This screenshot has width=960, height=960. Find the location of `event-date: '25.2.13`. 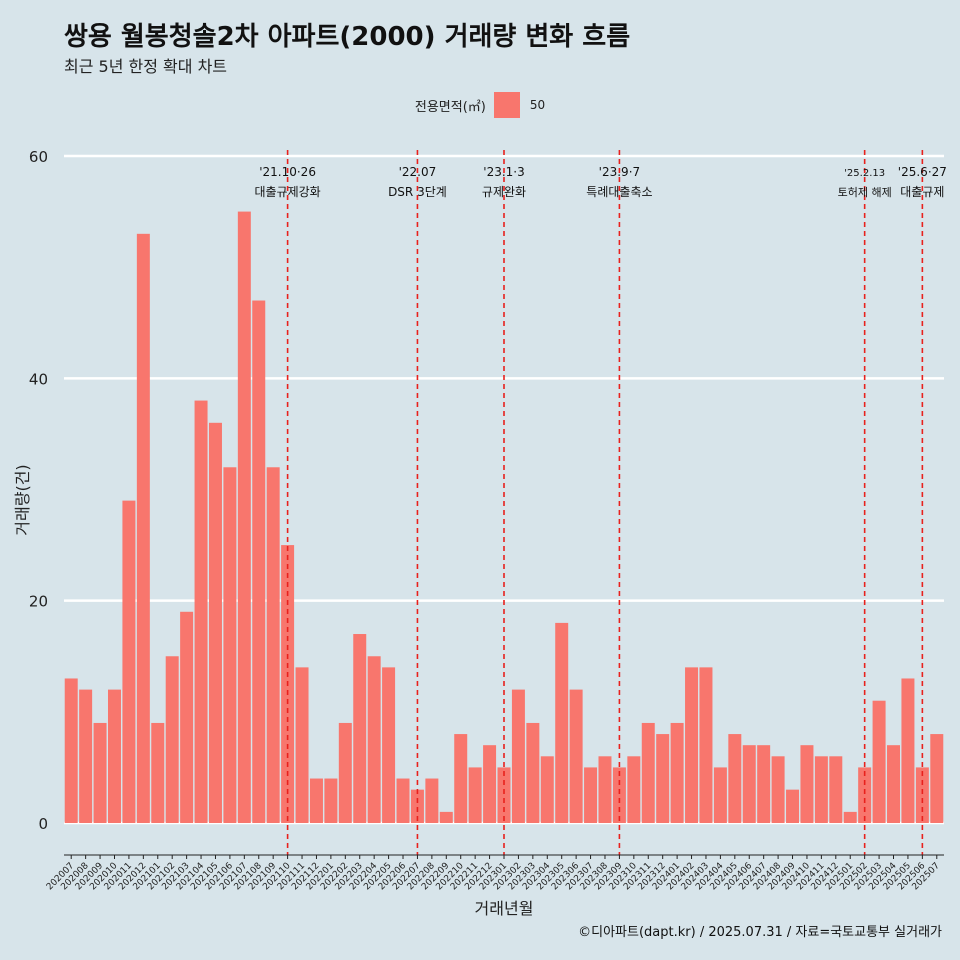

event-date: '25.2.13 is located at coordinates (864, 173).